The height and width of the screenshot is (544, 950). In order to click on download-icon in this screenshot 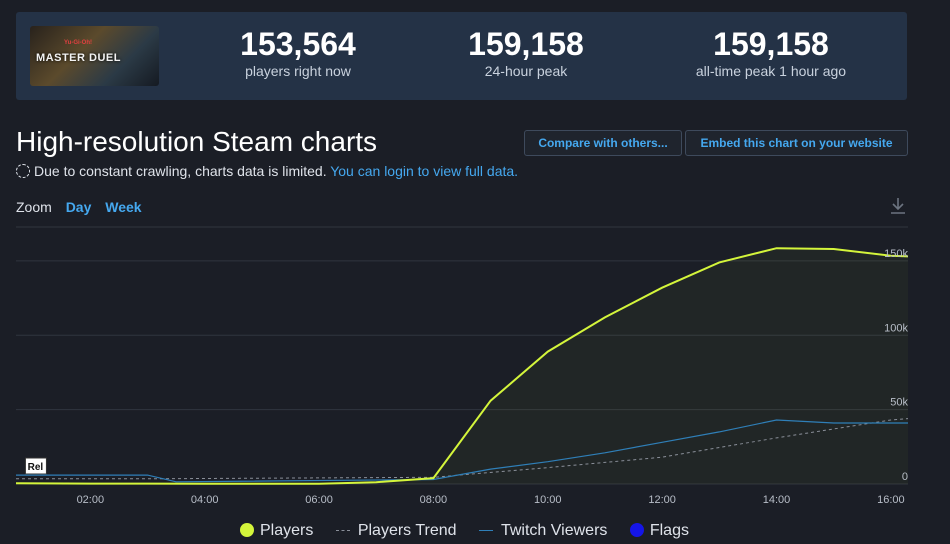, I will do `click(898, 206)`.